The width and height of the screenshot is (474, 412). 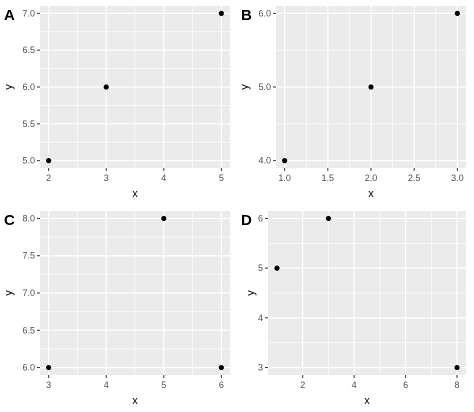 What do you see at coordinates (28, 124) in the screenshot?
I see `y-tick-label: 5.5` at bounding box center [28, 124].